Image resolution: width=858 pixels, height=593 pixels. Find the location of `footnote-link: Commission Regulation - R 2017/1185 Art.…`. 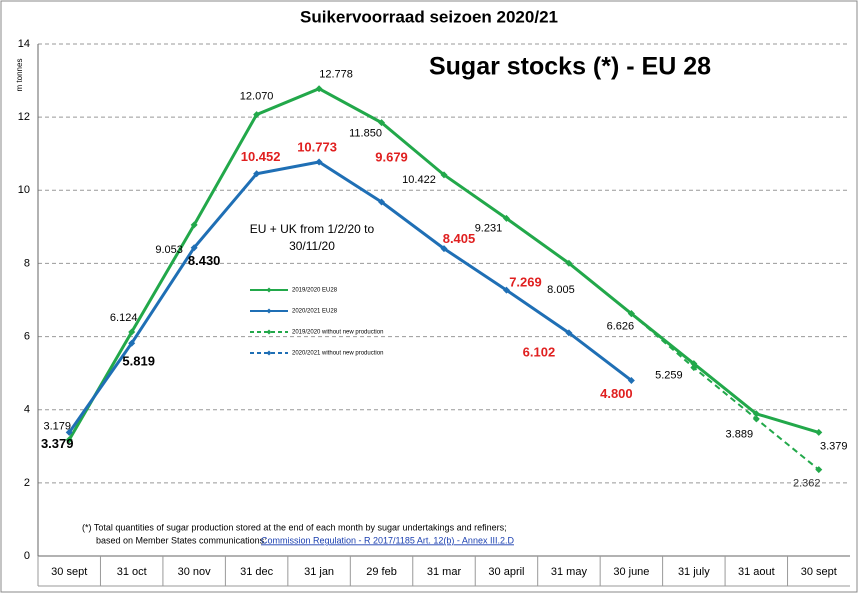

footnote-link: Commission Regulation - R 2017/1185 Art.… is located at coordinates (387, 540).